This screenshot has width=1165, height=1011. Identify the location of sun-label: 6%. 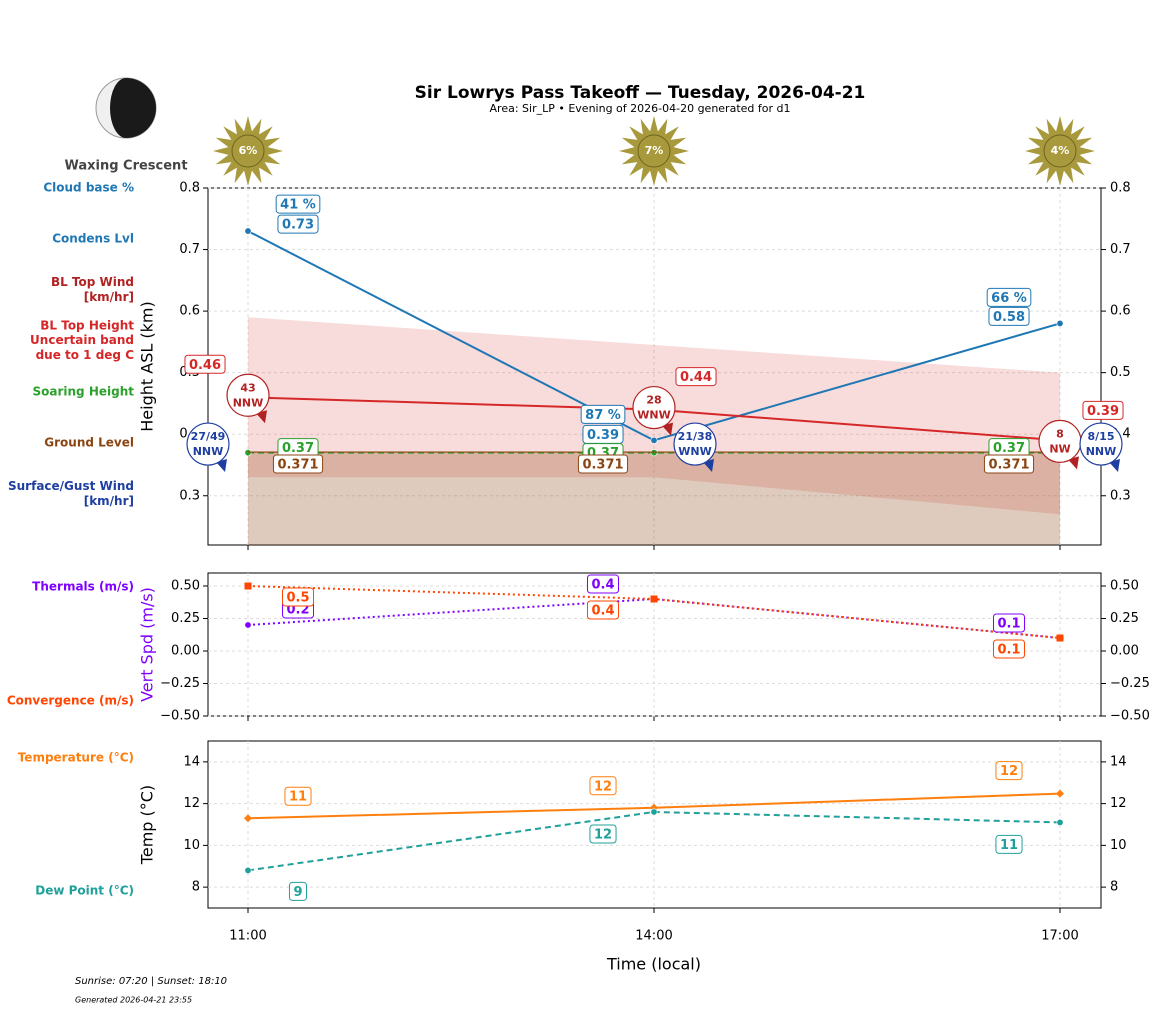
(248, 150).